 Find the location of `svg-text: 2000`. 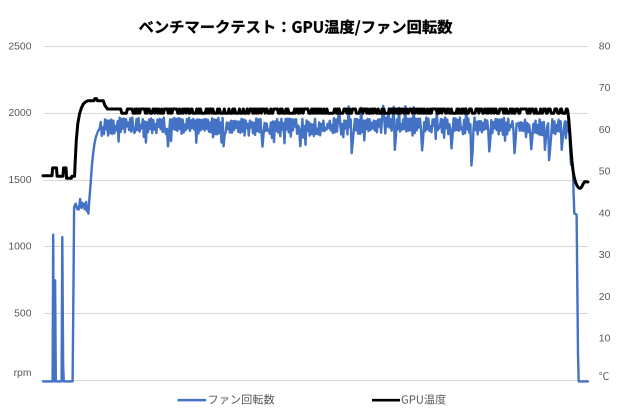

svg-text: 2000 is located at coordinates (19, 113).